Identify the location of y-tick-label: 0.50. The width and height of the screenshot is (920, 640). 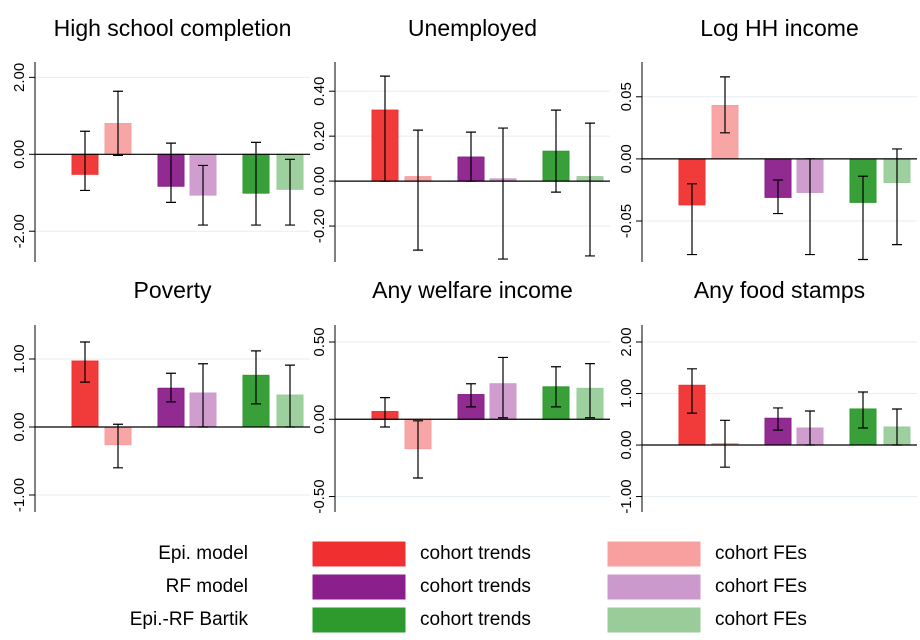
(319, 341).